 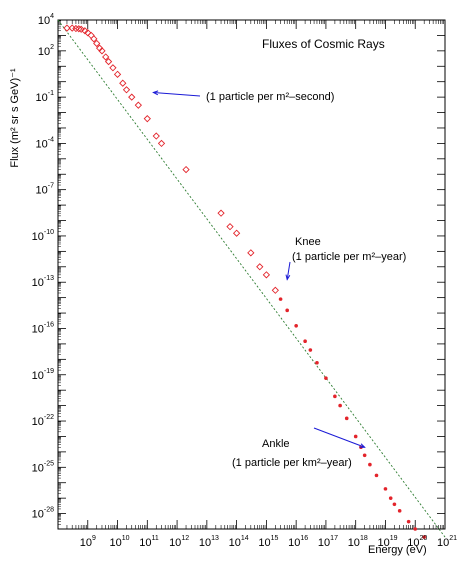 What do you see at coordinates (46, 20) in the screenshot?
I see `y-tick-label: 10⁴` at bounding box center [46, 20].